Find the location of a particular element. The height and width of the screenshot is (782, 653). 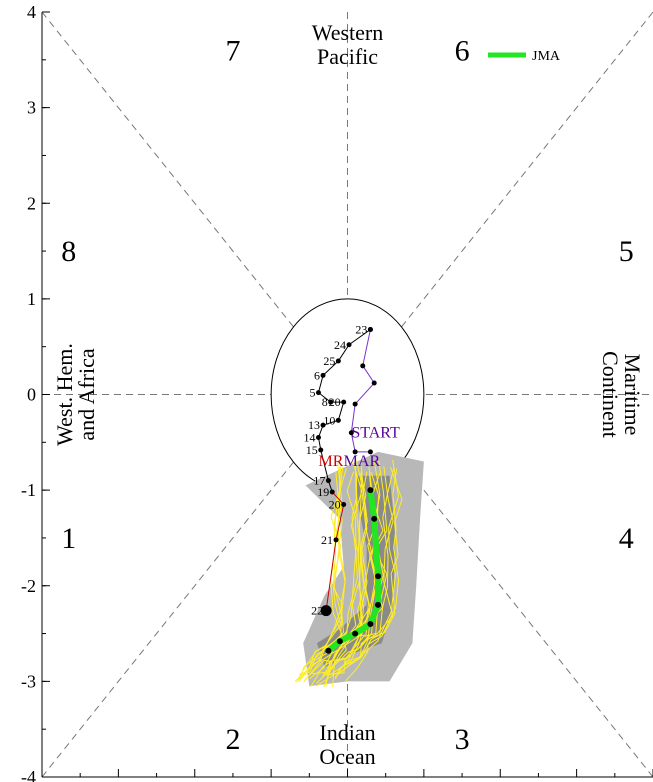

day-label: 15 is located at coordinates (312, 450).